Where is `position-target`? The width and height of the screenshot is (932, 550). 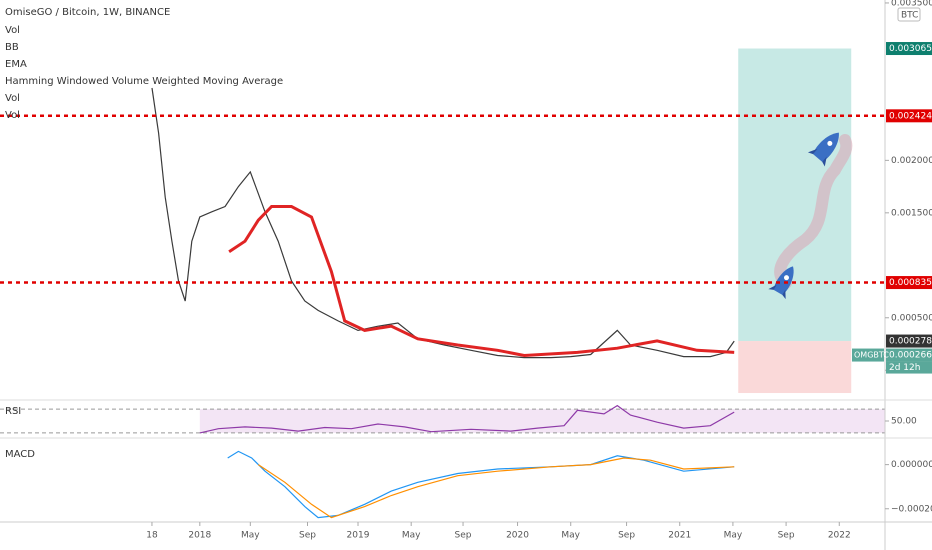
position-target is located at coordinates (795, 195).